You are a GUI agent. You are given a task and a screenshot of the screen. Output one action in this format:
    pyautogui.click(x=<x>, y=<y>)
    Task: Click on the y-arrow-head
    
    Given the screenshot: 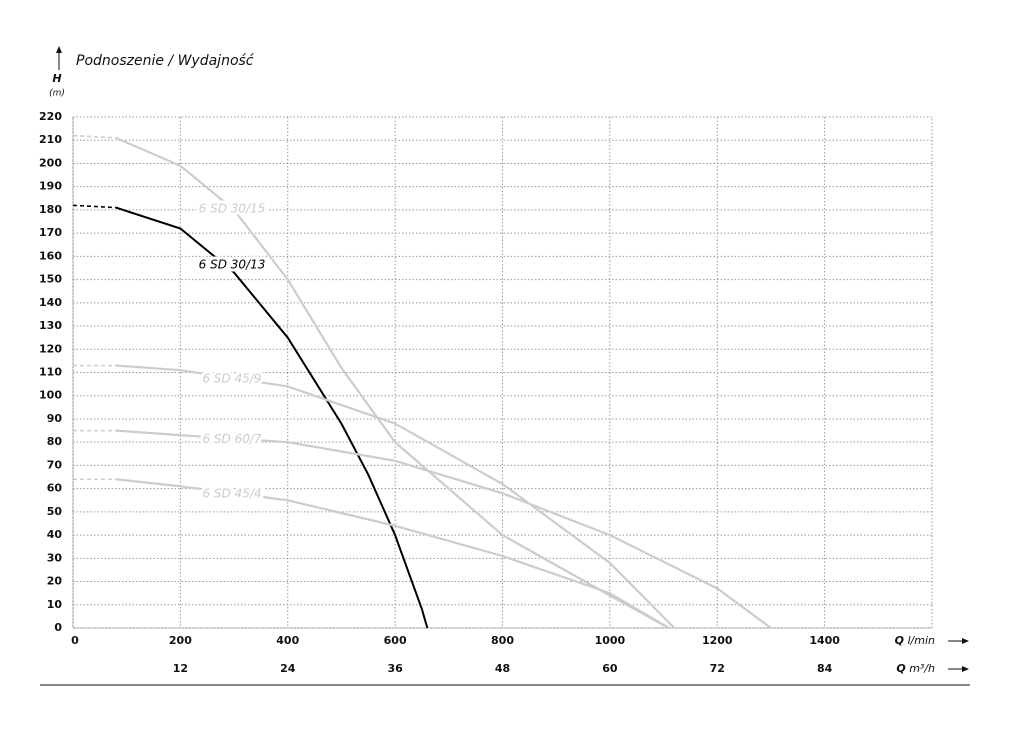 What is the action you would take?
    pyautogui.click(x=59, y=49)
    